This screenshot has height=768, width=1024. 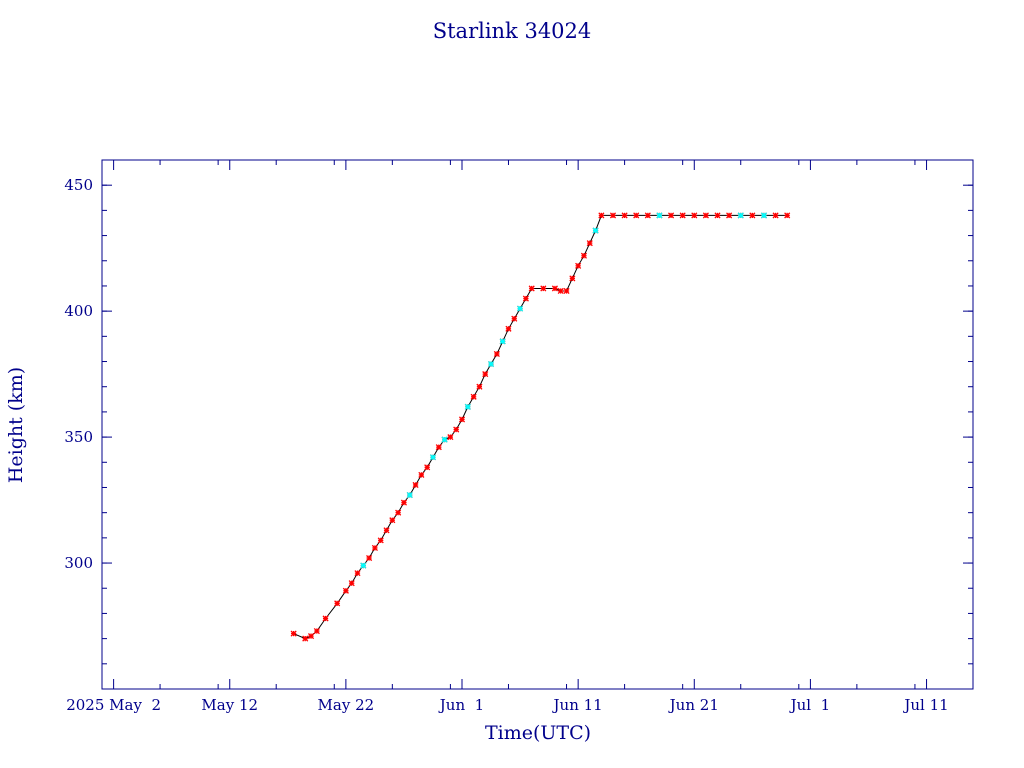 I want to click on x-tick-label: May 12, so click(x=229, y=705).